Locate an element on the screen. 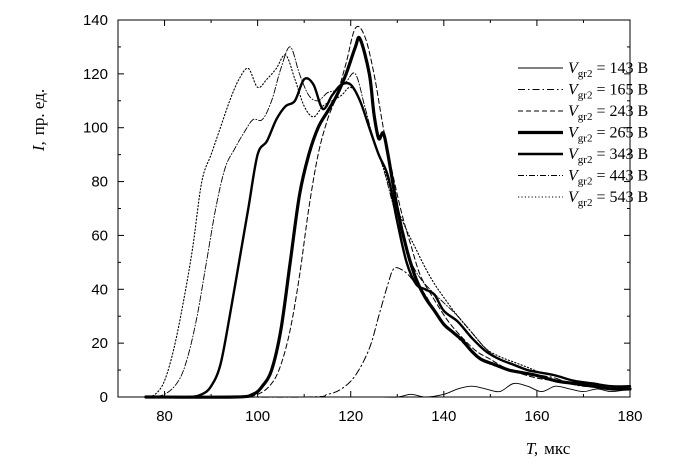  y-axis-var: I, is located at coordinates (38, 146).